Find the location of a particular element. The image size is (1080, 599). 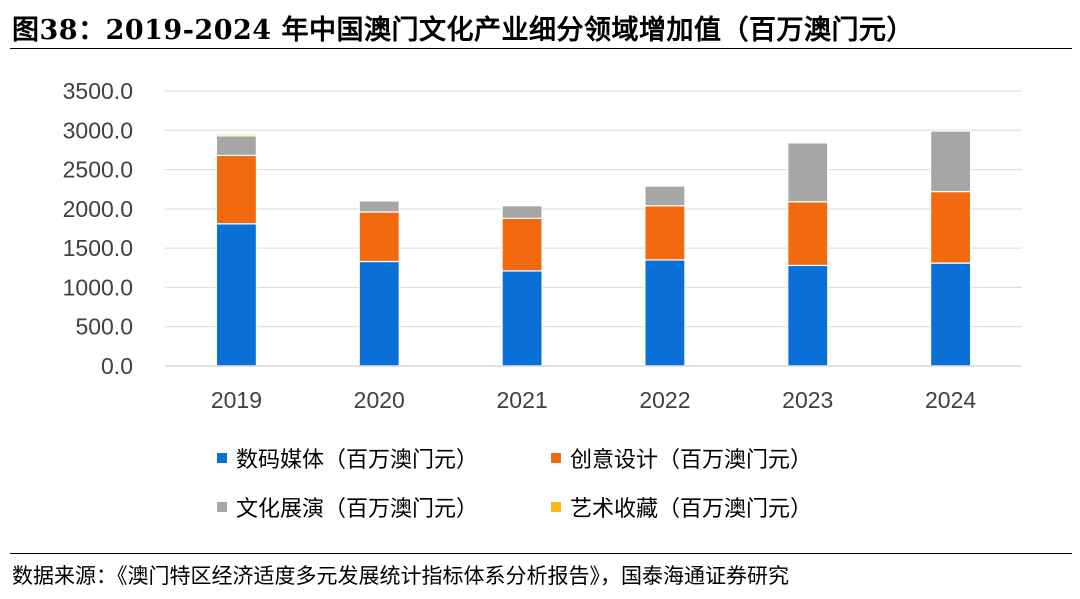

source-divider is located at coordinates (541, 553).